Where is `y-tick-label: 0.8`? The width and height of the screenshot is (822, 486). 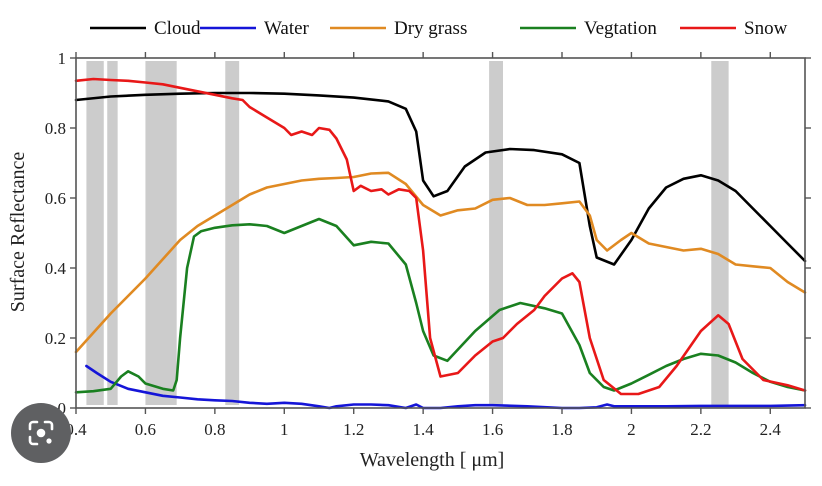
y-tick-label: 0.8 is located at coordinates (55, 128).